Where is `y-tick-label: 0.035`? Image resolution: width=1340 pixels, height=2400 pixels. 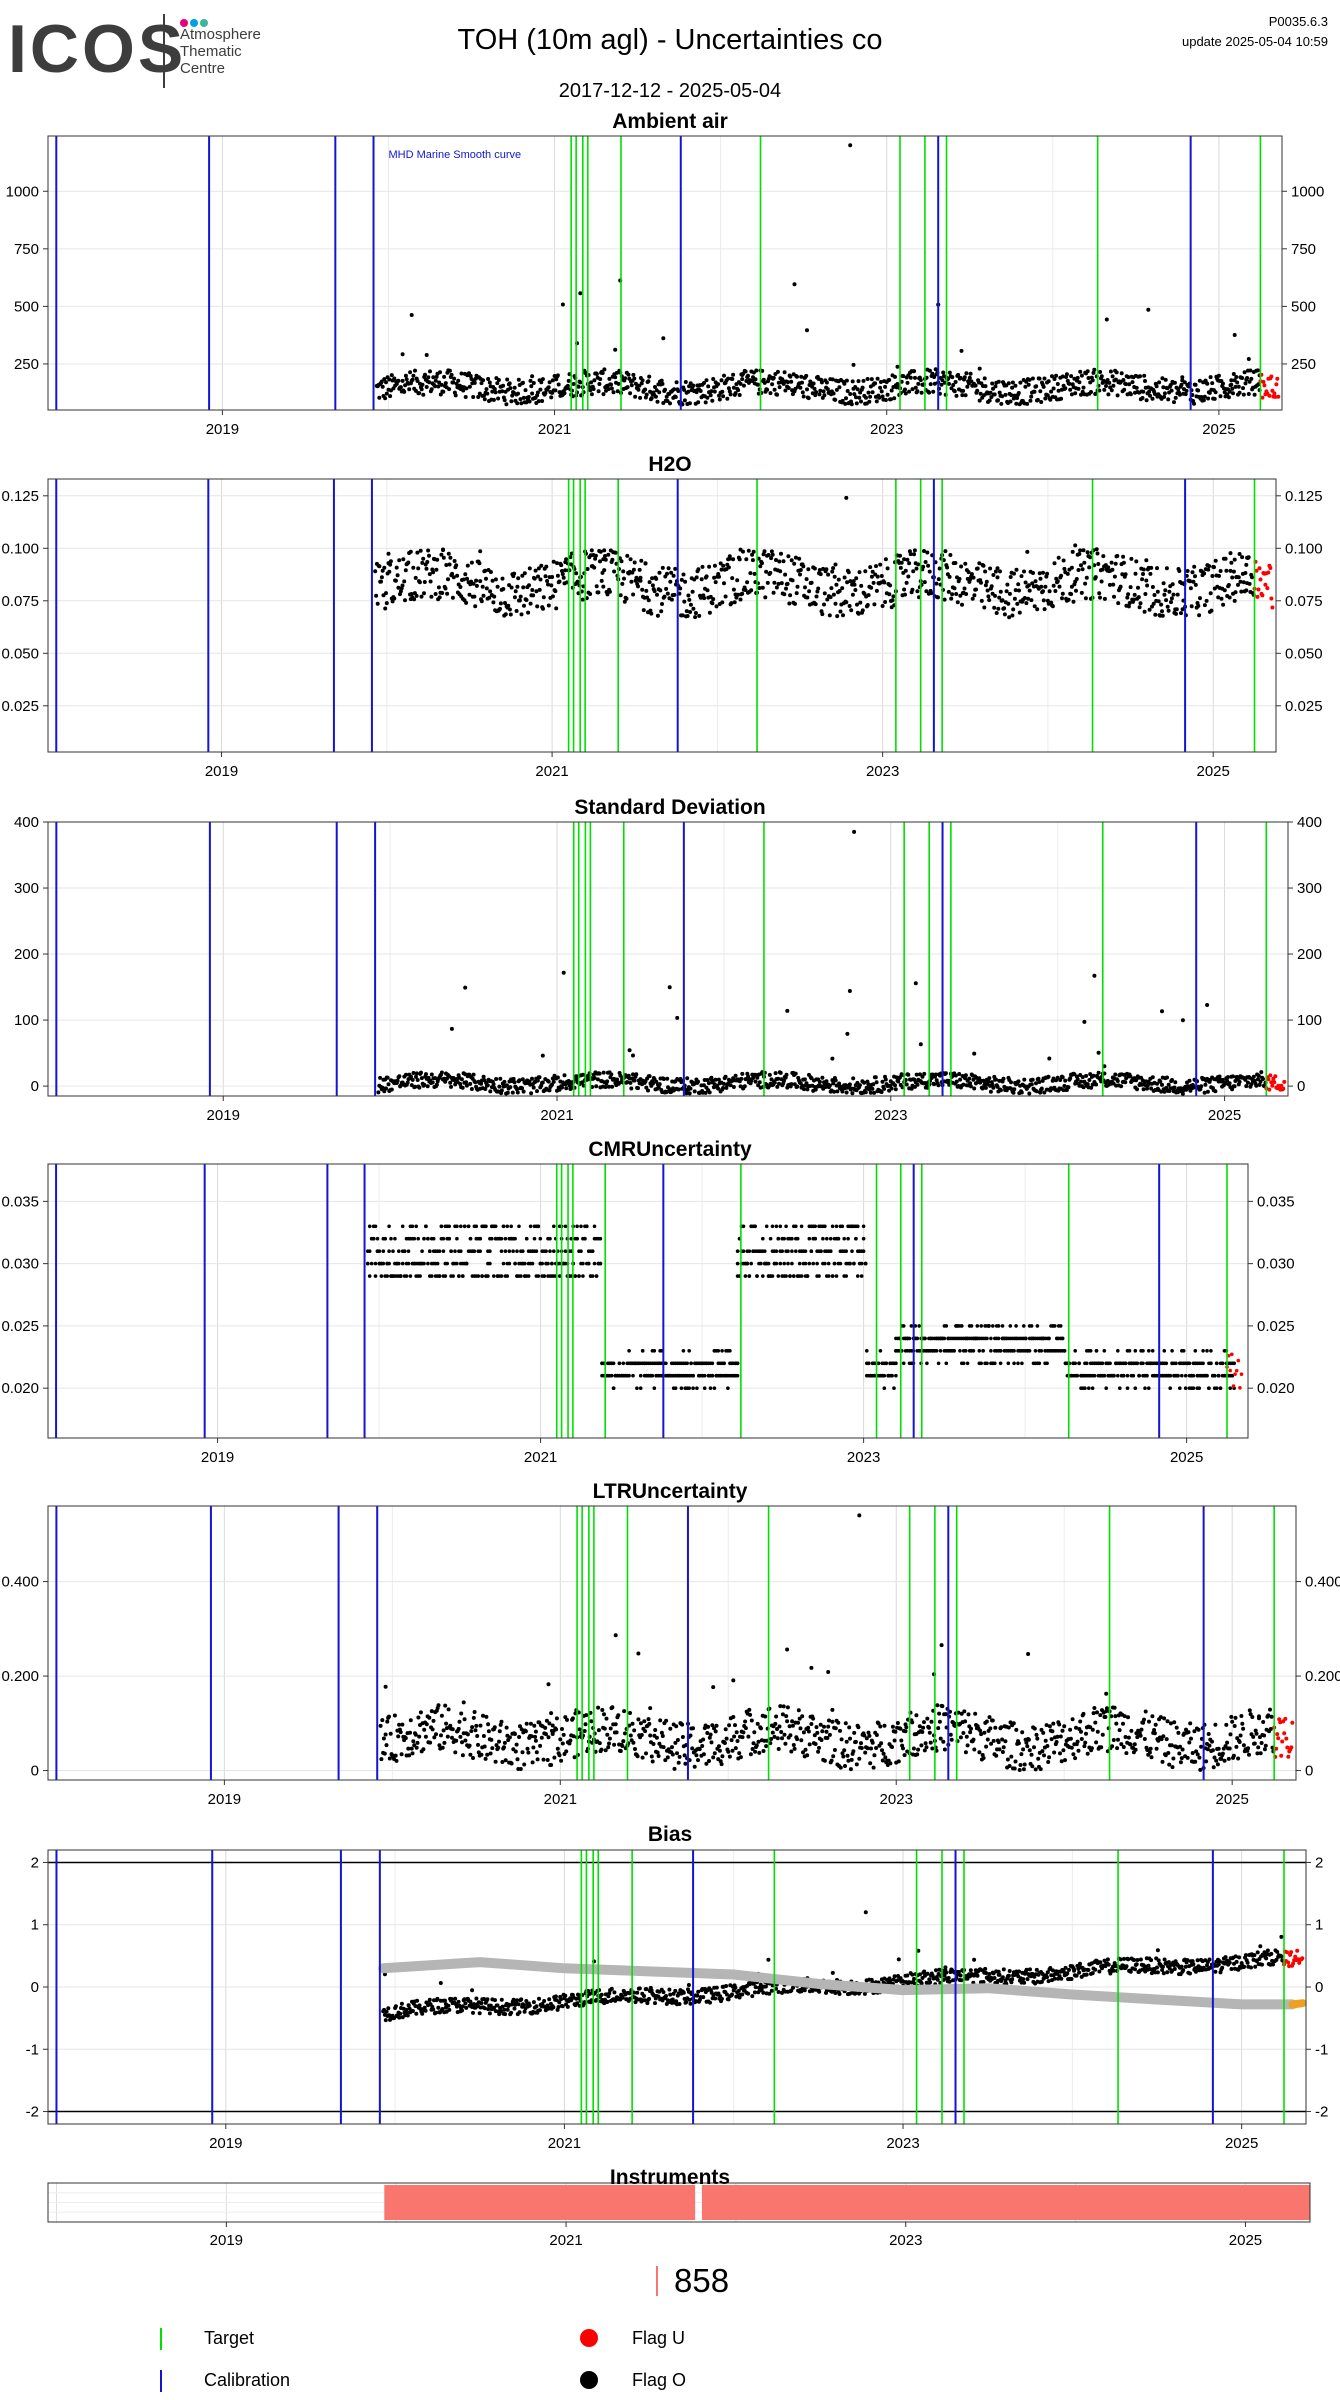
y-tick-label: 0.035 is located at coordinates (1276, 1201).